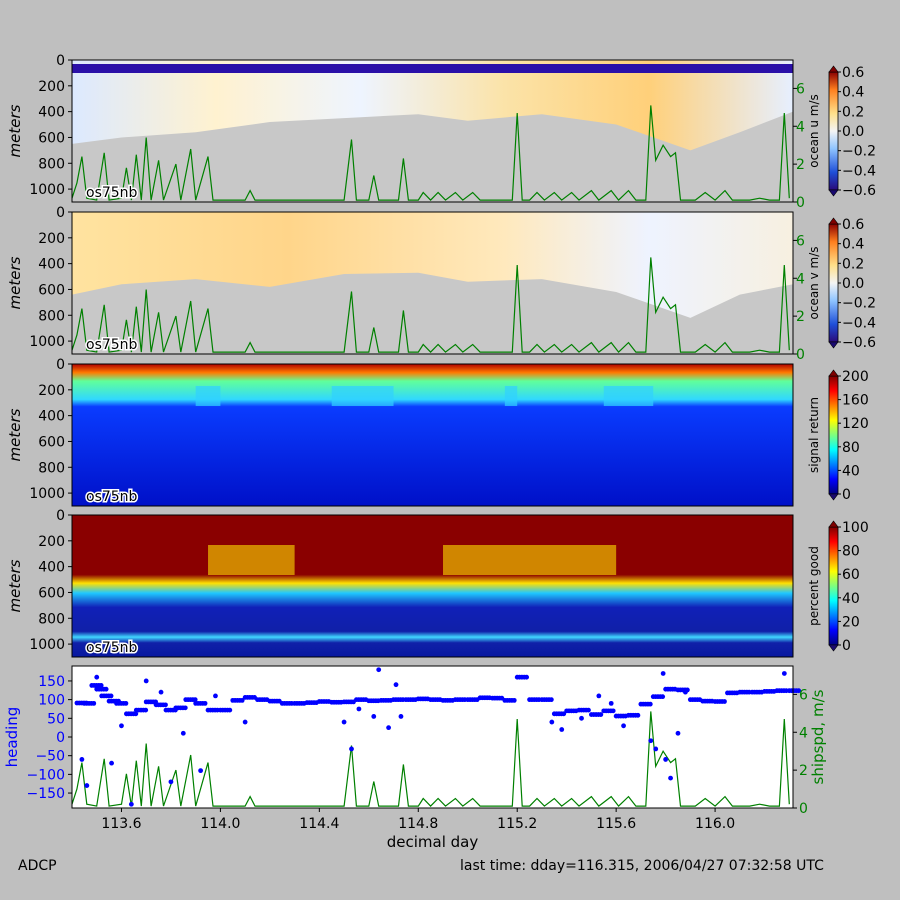  I want to click on x-tick-label: 115.2, so click(517, 824).